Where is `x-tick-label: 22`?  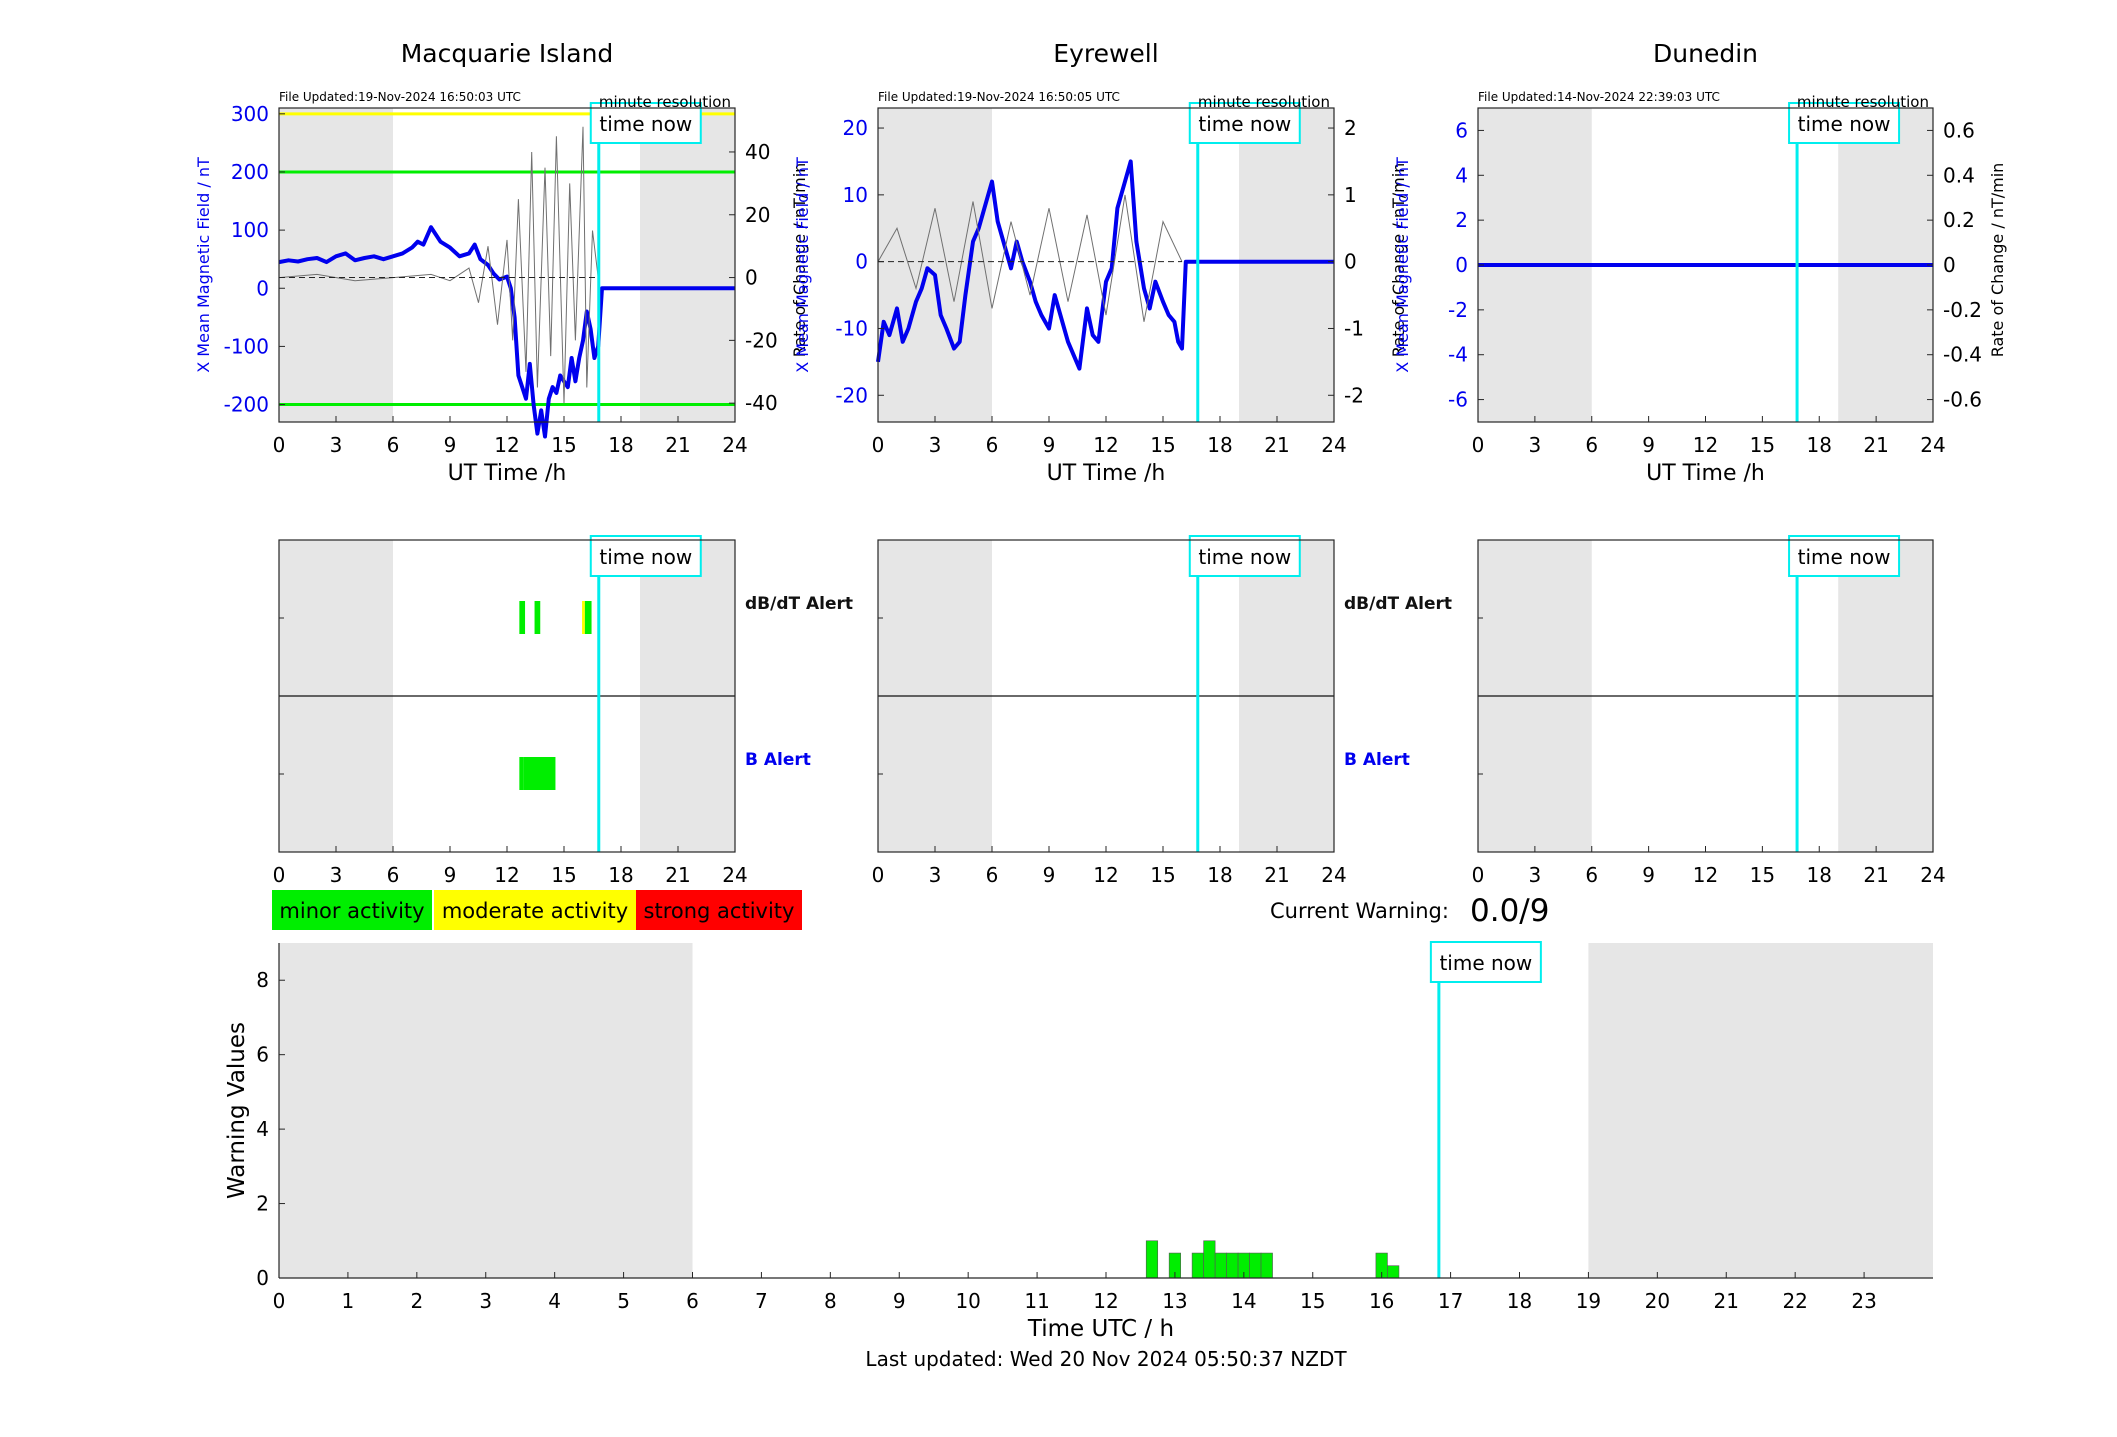
x-tick-label: 22 is located at coordinates (1794, 1301).